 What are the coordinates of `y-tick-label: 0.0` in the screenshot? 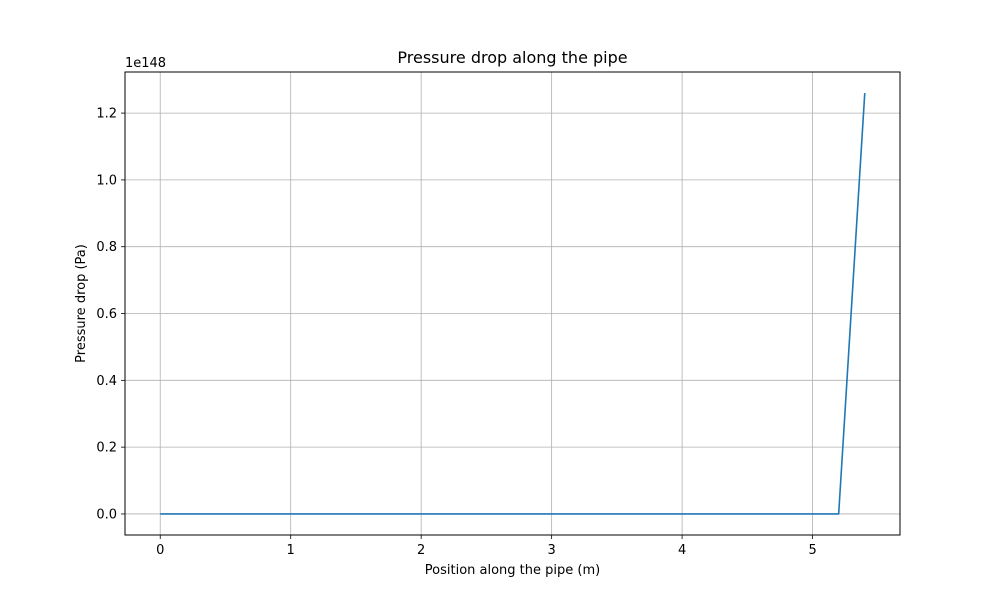 It's located at (106, 514).